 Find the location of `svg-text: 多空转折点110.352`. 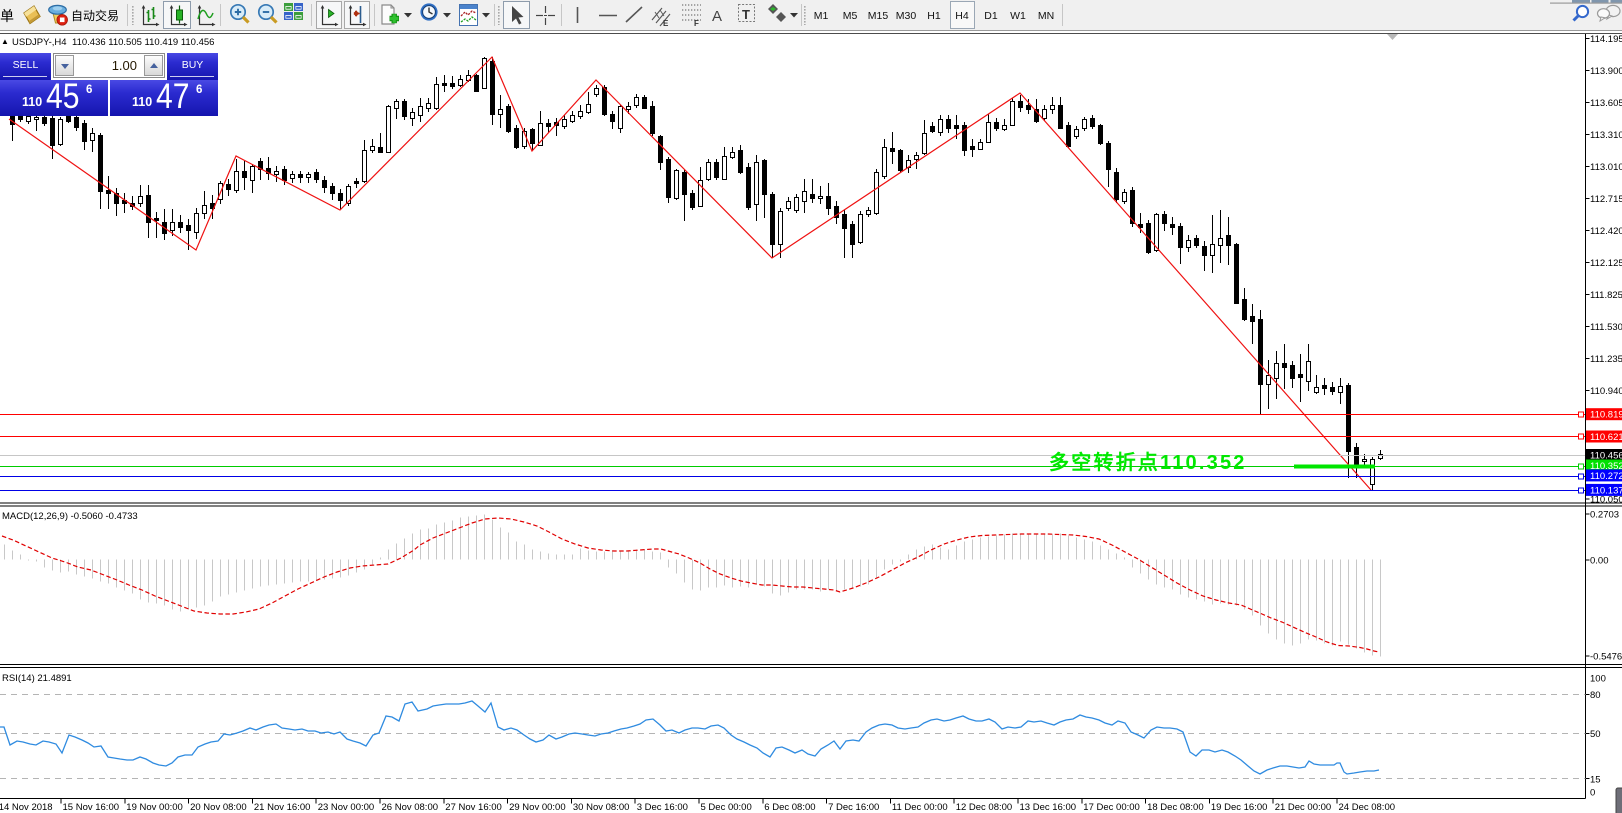

svg-text: 多空转折点110.352 is located at coordinates (1148, 462).